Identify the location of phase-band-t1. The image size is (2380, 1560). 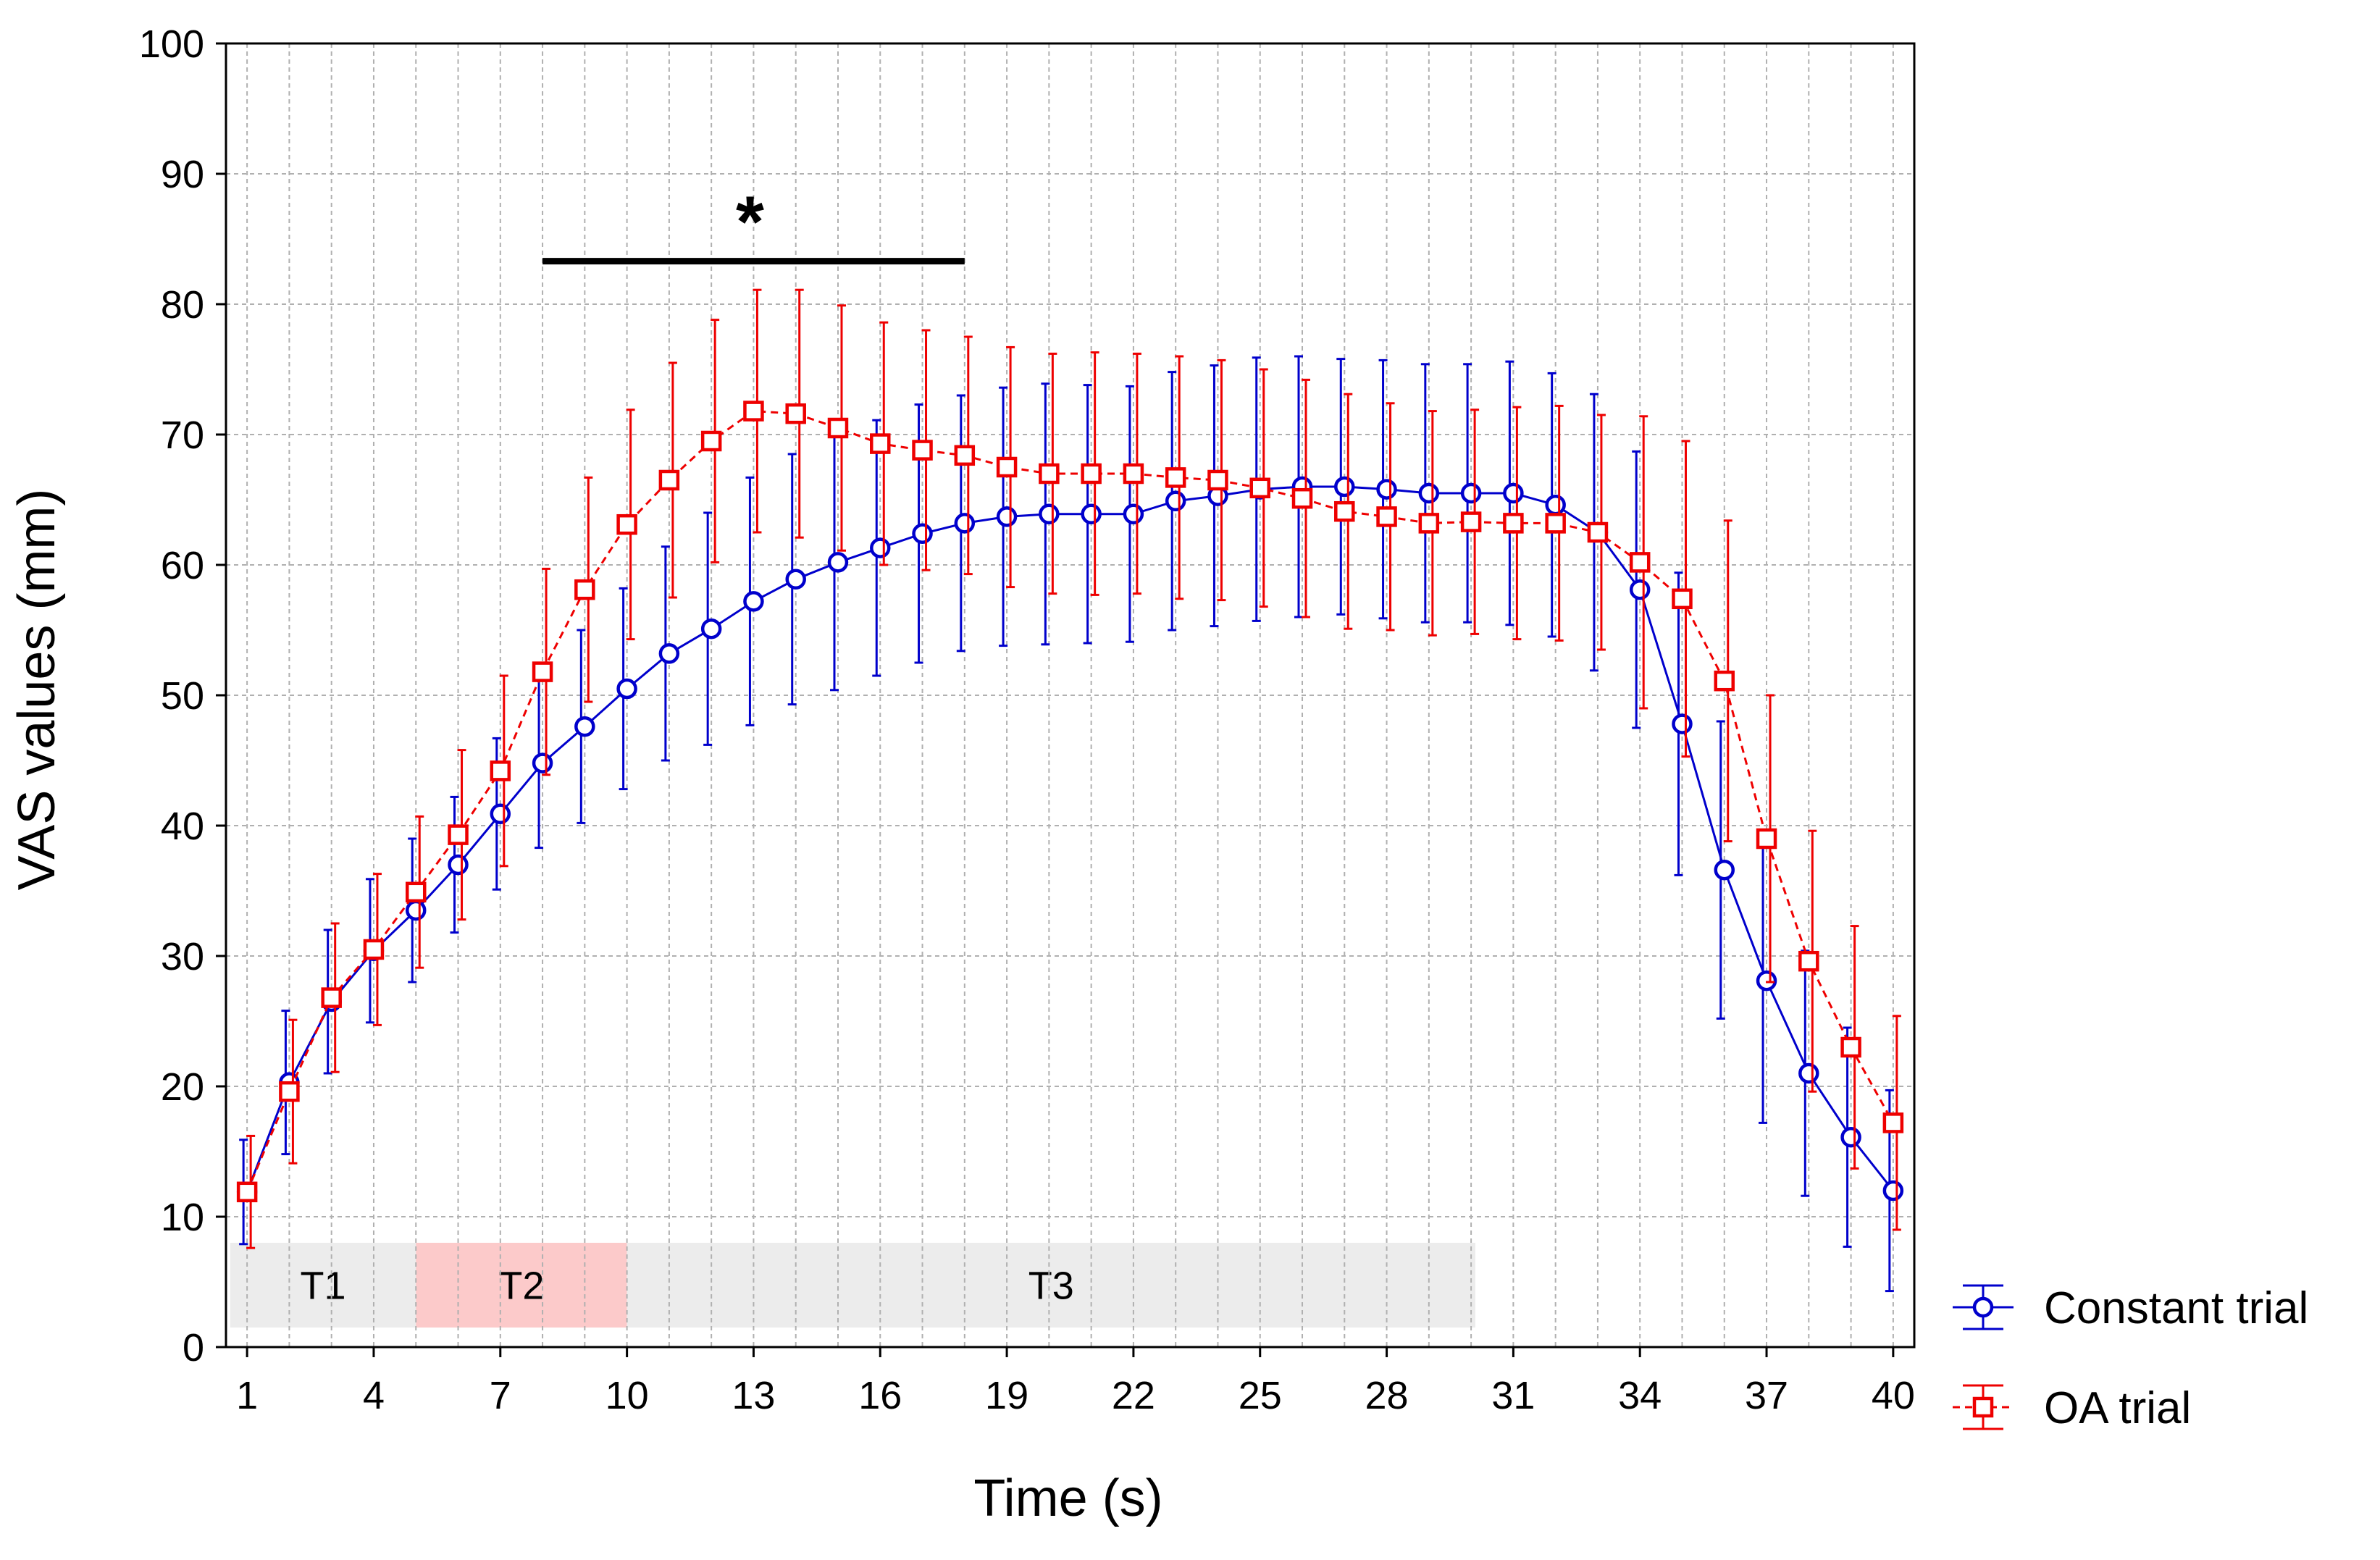
(323, 1285).